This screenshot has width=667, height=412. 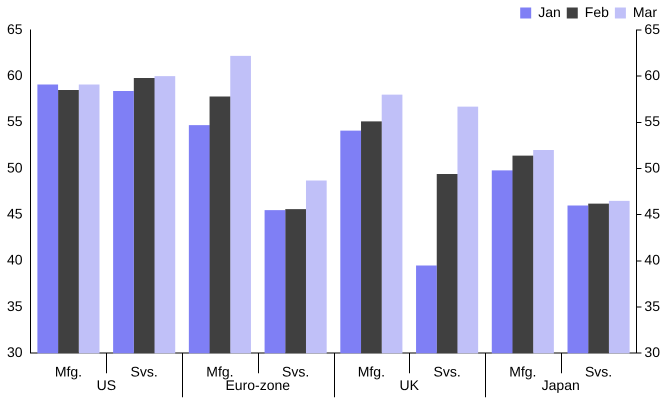 What do you see at coordinates (652, 306) in the screenshot?
I see `y2-tick-label: 35` at bounding box center [652, 306].